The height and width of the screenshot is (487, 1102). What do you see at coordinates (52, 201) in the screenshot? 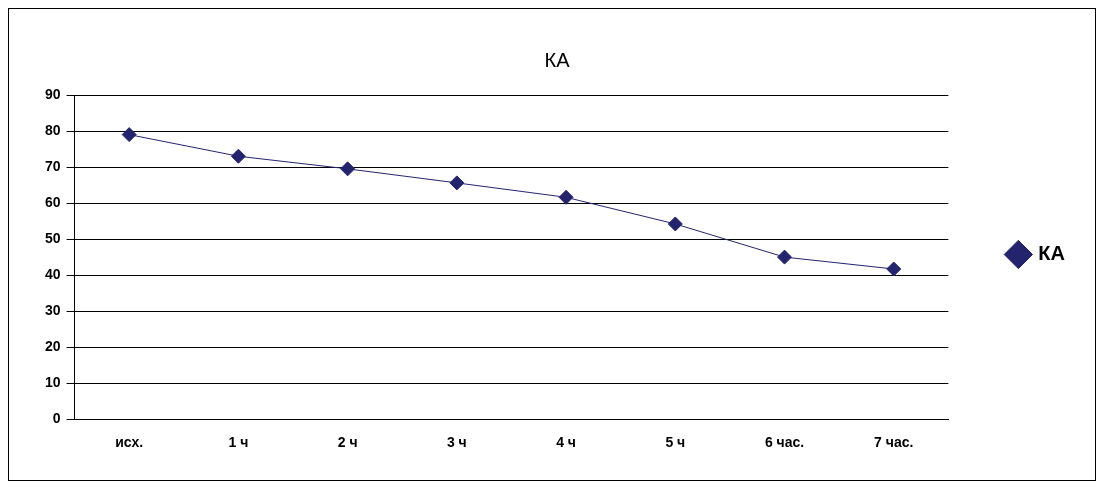
I see `y-tick-label: 60` at bounding box center [52, 201].